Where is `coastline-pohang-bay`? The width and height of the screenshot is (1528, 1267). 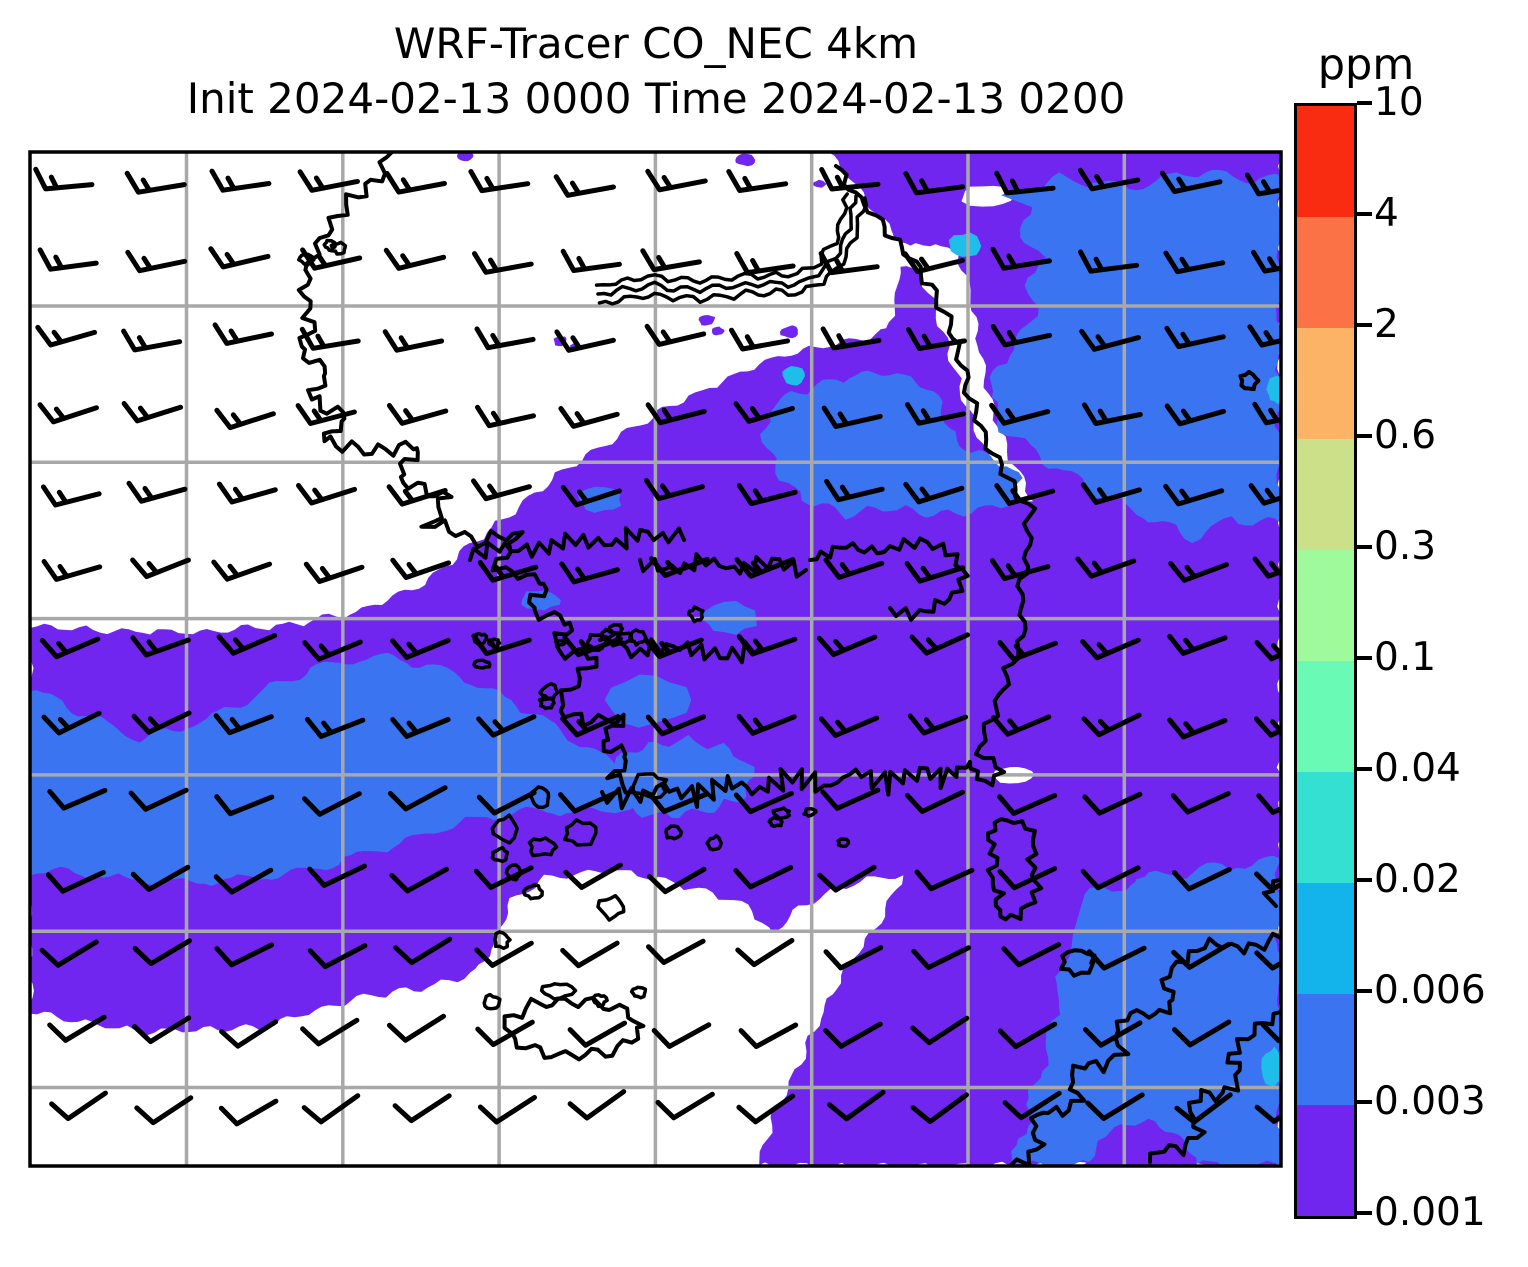 coastline-pohang-bay is located at coordinates (987, 770).